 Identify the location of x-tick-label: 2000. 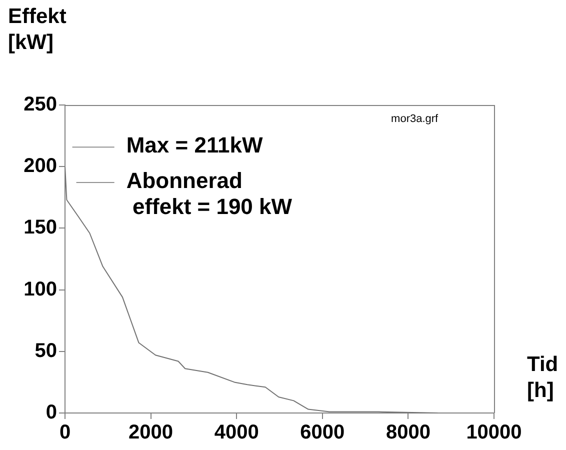
(151, 433).